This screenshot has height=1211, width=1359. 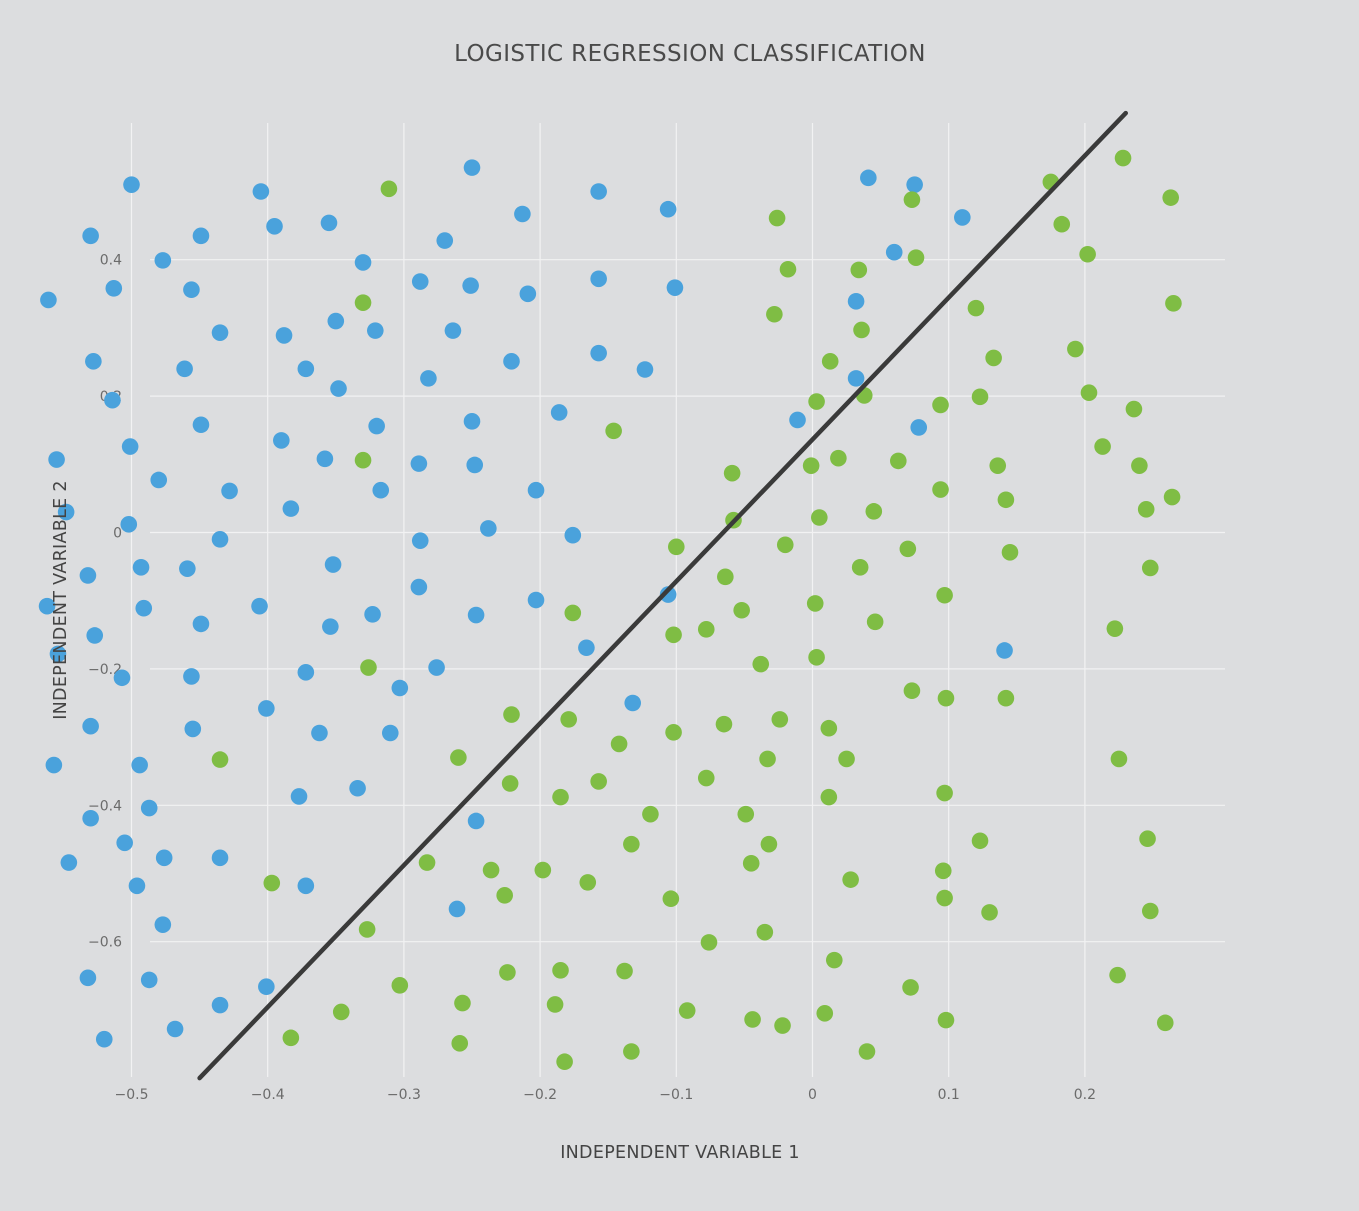 What do you see at coordinates (132, 1095) in the screenshot?
I see `x-tick-label: −0.5` at bounding box center [132, 1095].